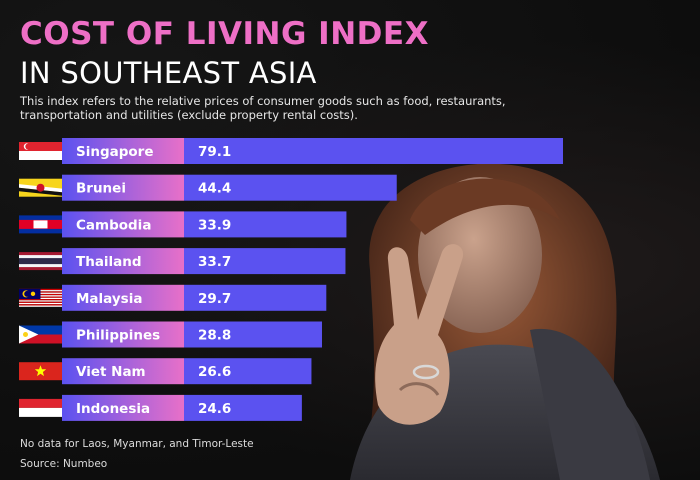  What do you see at coordinates (64, 464) in the screenshot?
I see `source-note: Source: Numbeo` at bounding box center [64, 464].